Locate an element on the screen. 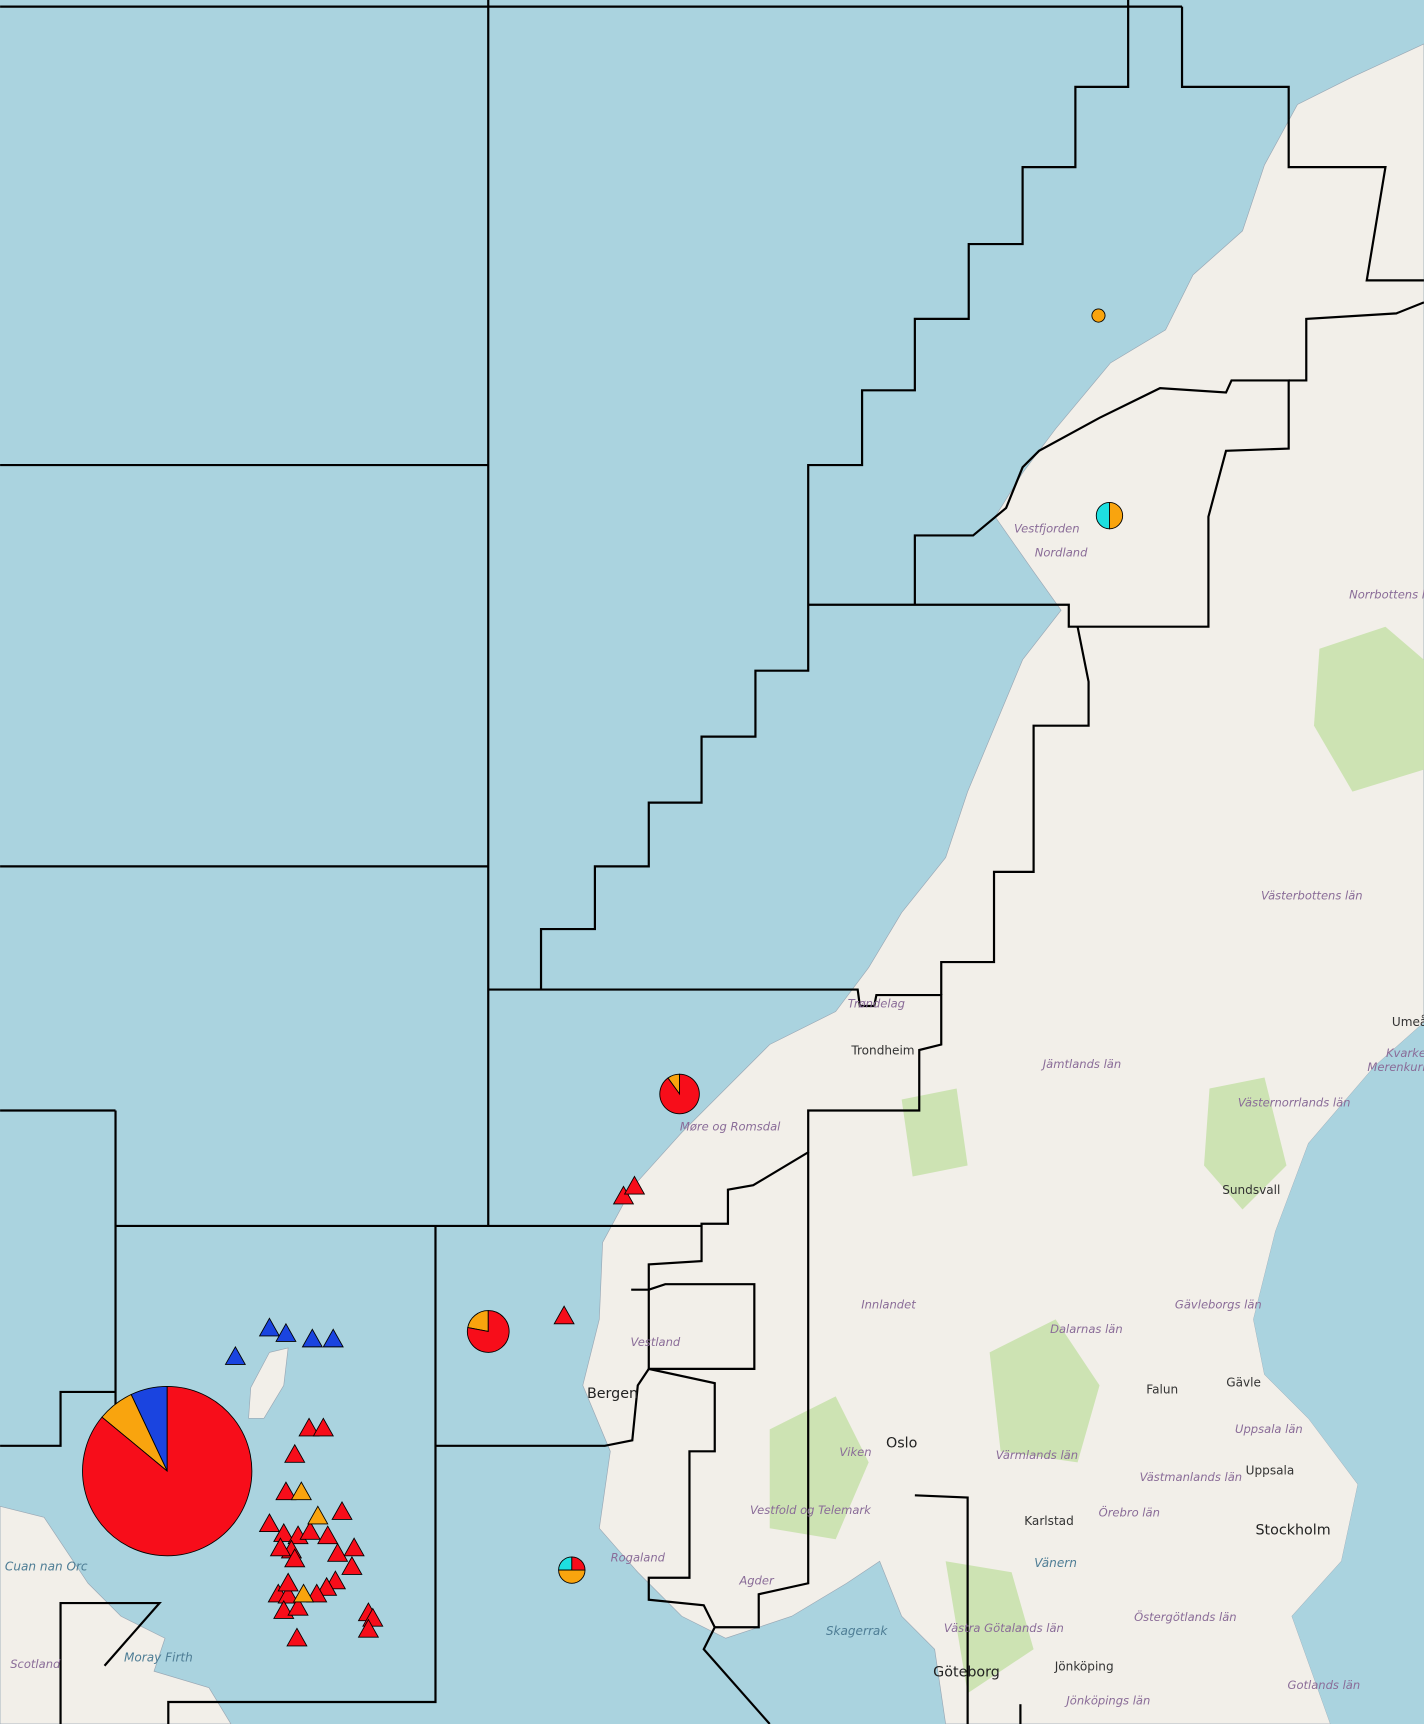  place-label: Vestfjorden is located at coordinates (1047, 528).